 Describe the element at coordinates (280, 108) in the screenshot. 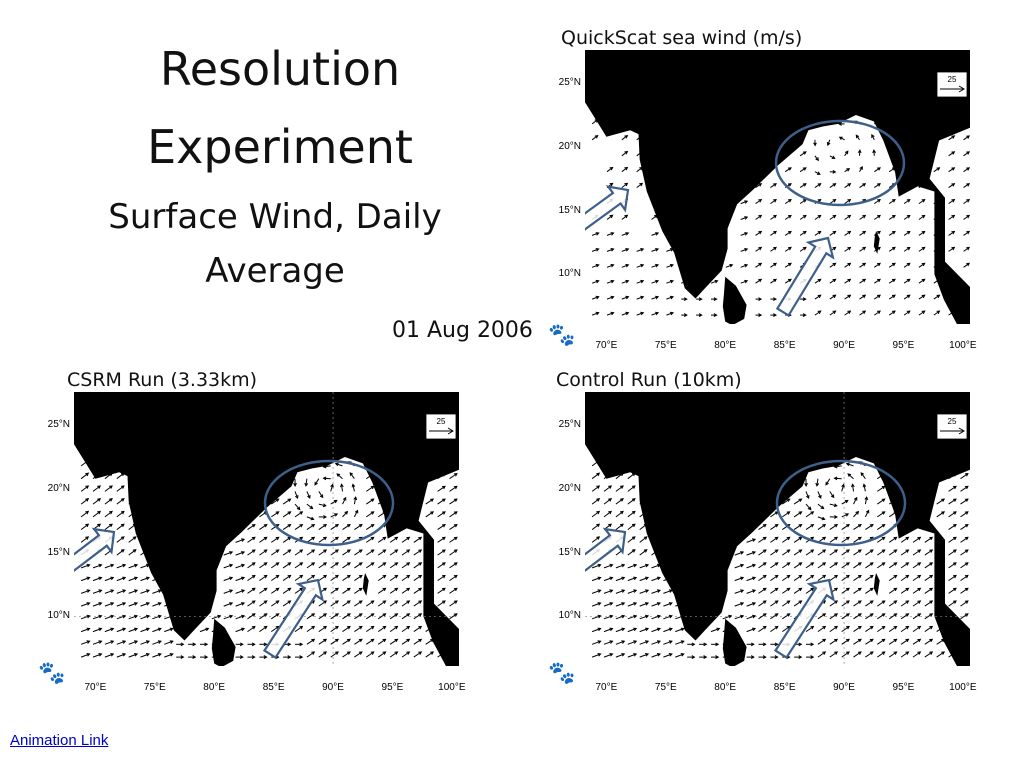

I see `slide-title: Resolution Experiment` at that location.